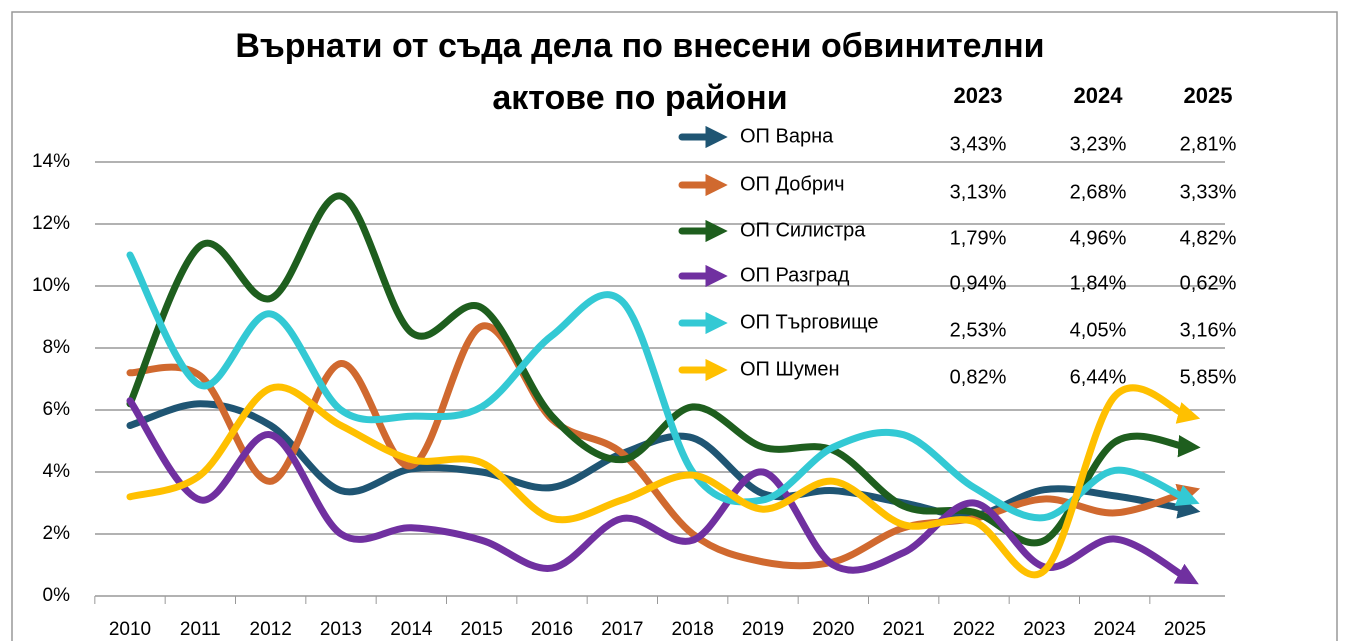  Describe the element at coordinates (1098, 377) in the screenshot. I see `table-cell: 6,44%` at that location.